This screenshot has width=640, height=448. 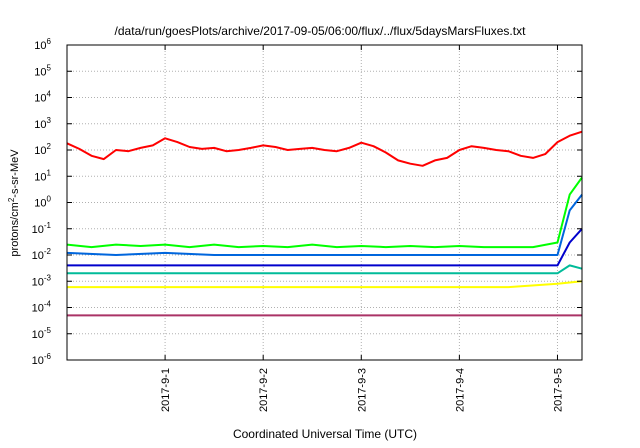 I want to click on y-tick-label: 10⁶, so click(x=42, y=44).